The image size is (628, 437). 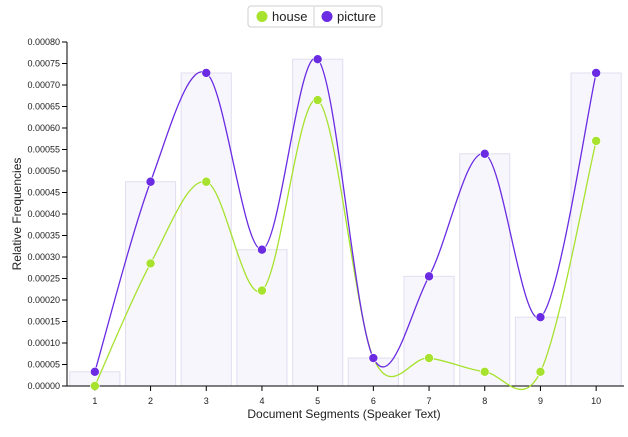 I want to click on y-tick-label: 0.00030, so click(x=43, y=257).